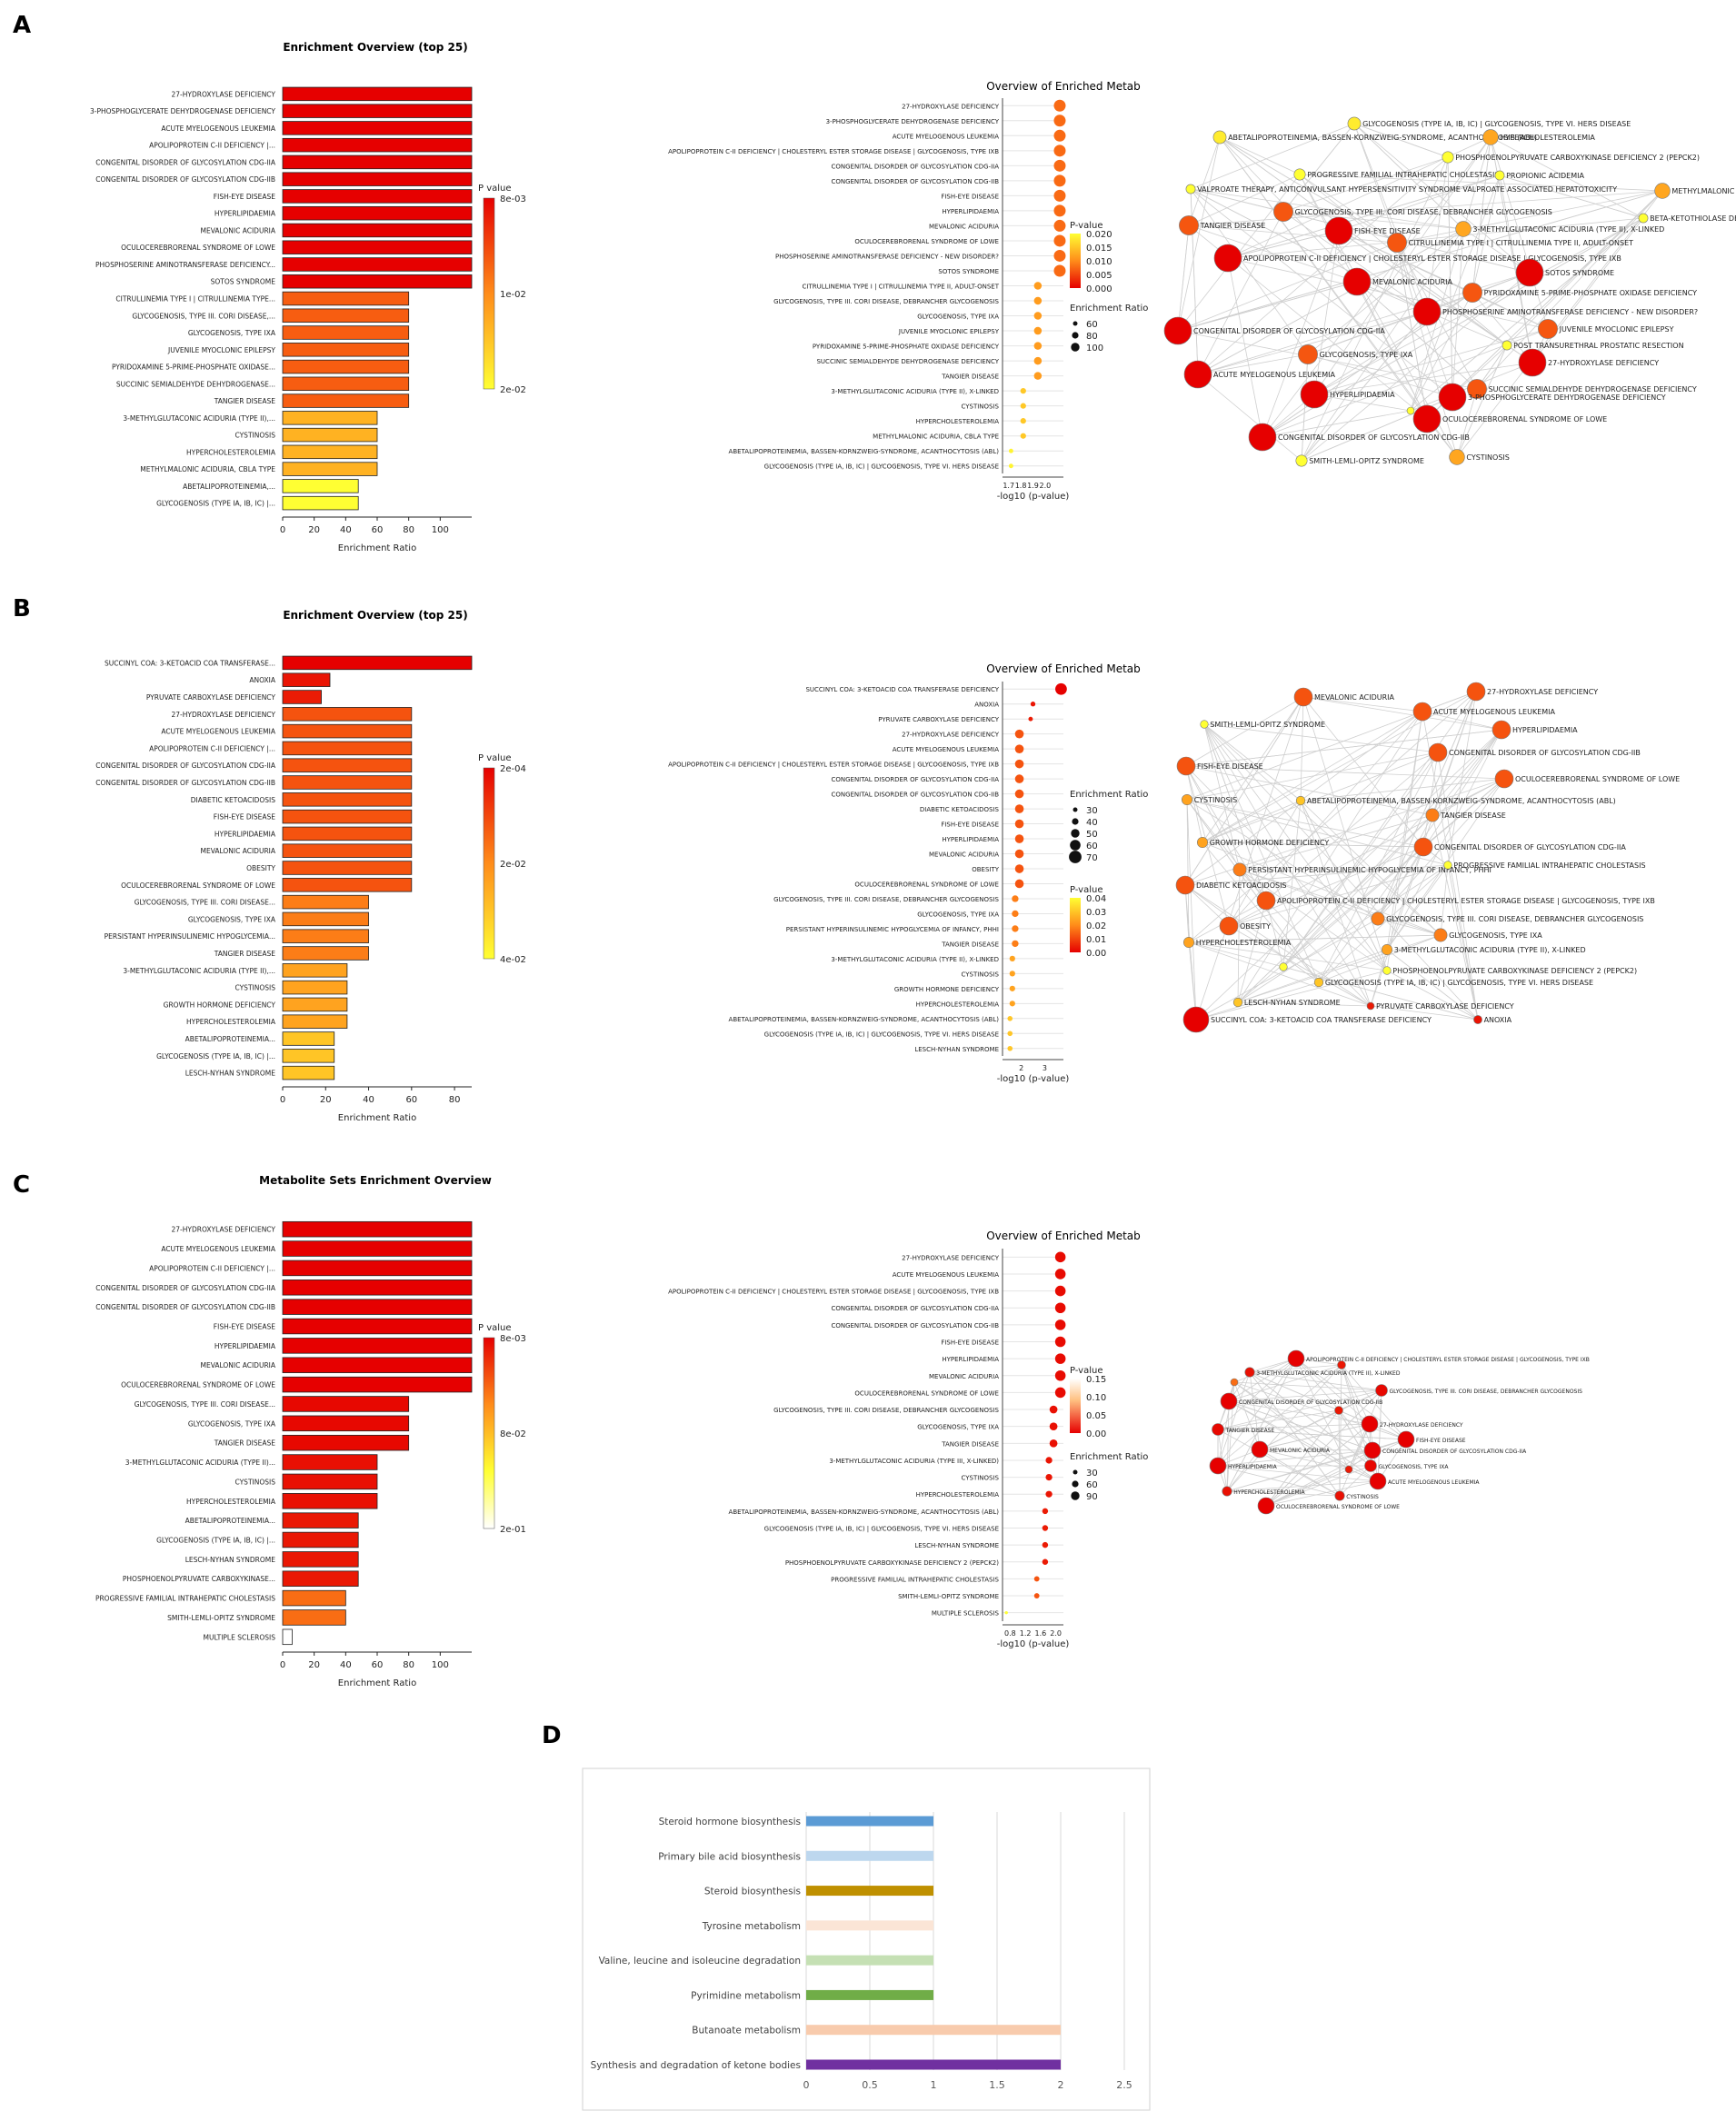 The width and height of the screenshot is (1736, 2121). I want to click on x-tick-label: 1, so click(934, 2085).